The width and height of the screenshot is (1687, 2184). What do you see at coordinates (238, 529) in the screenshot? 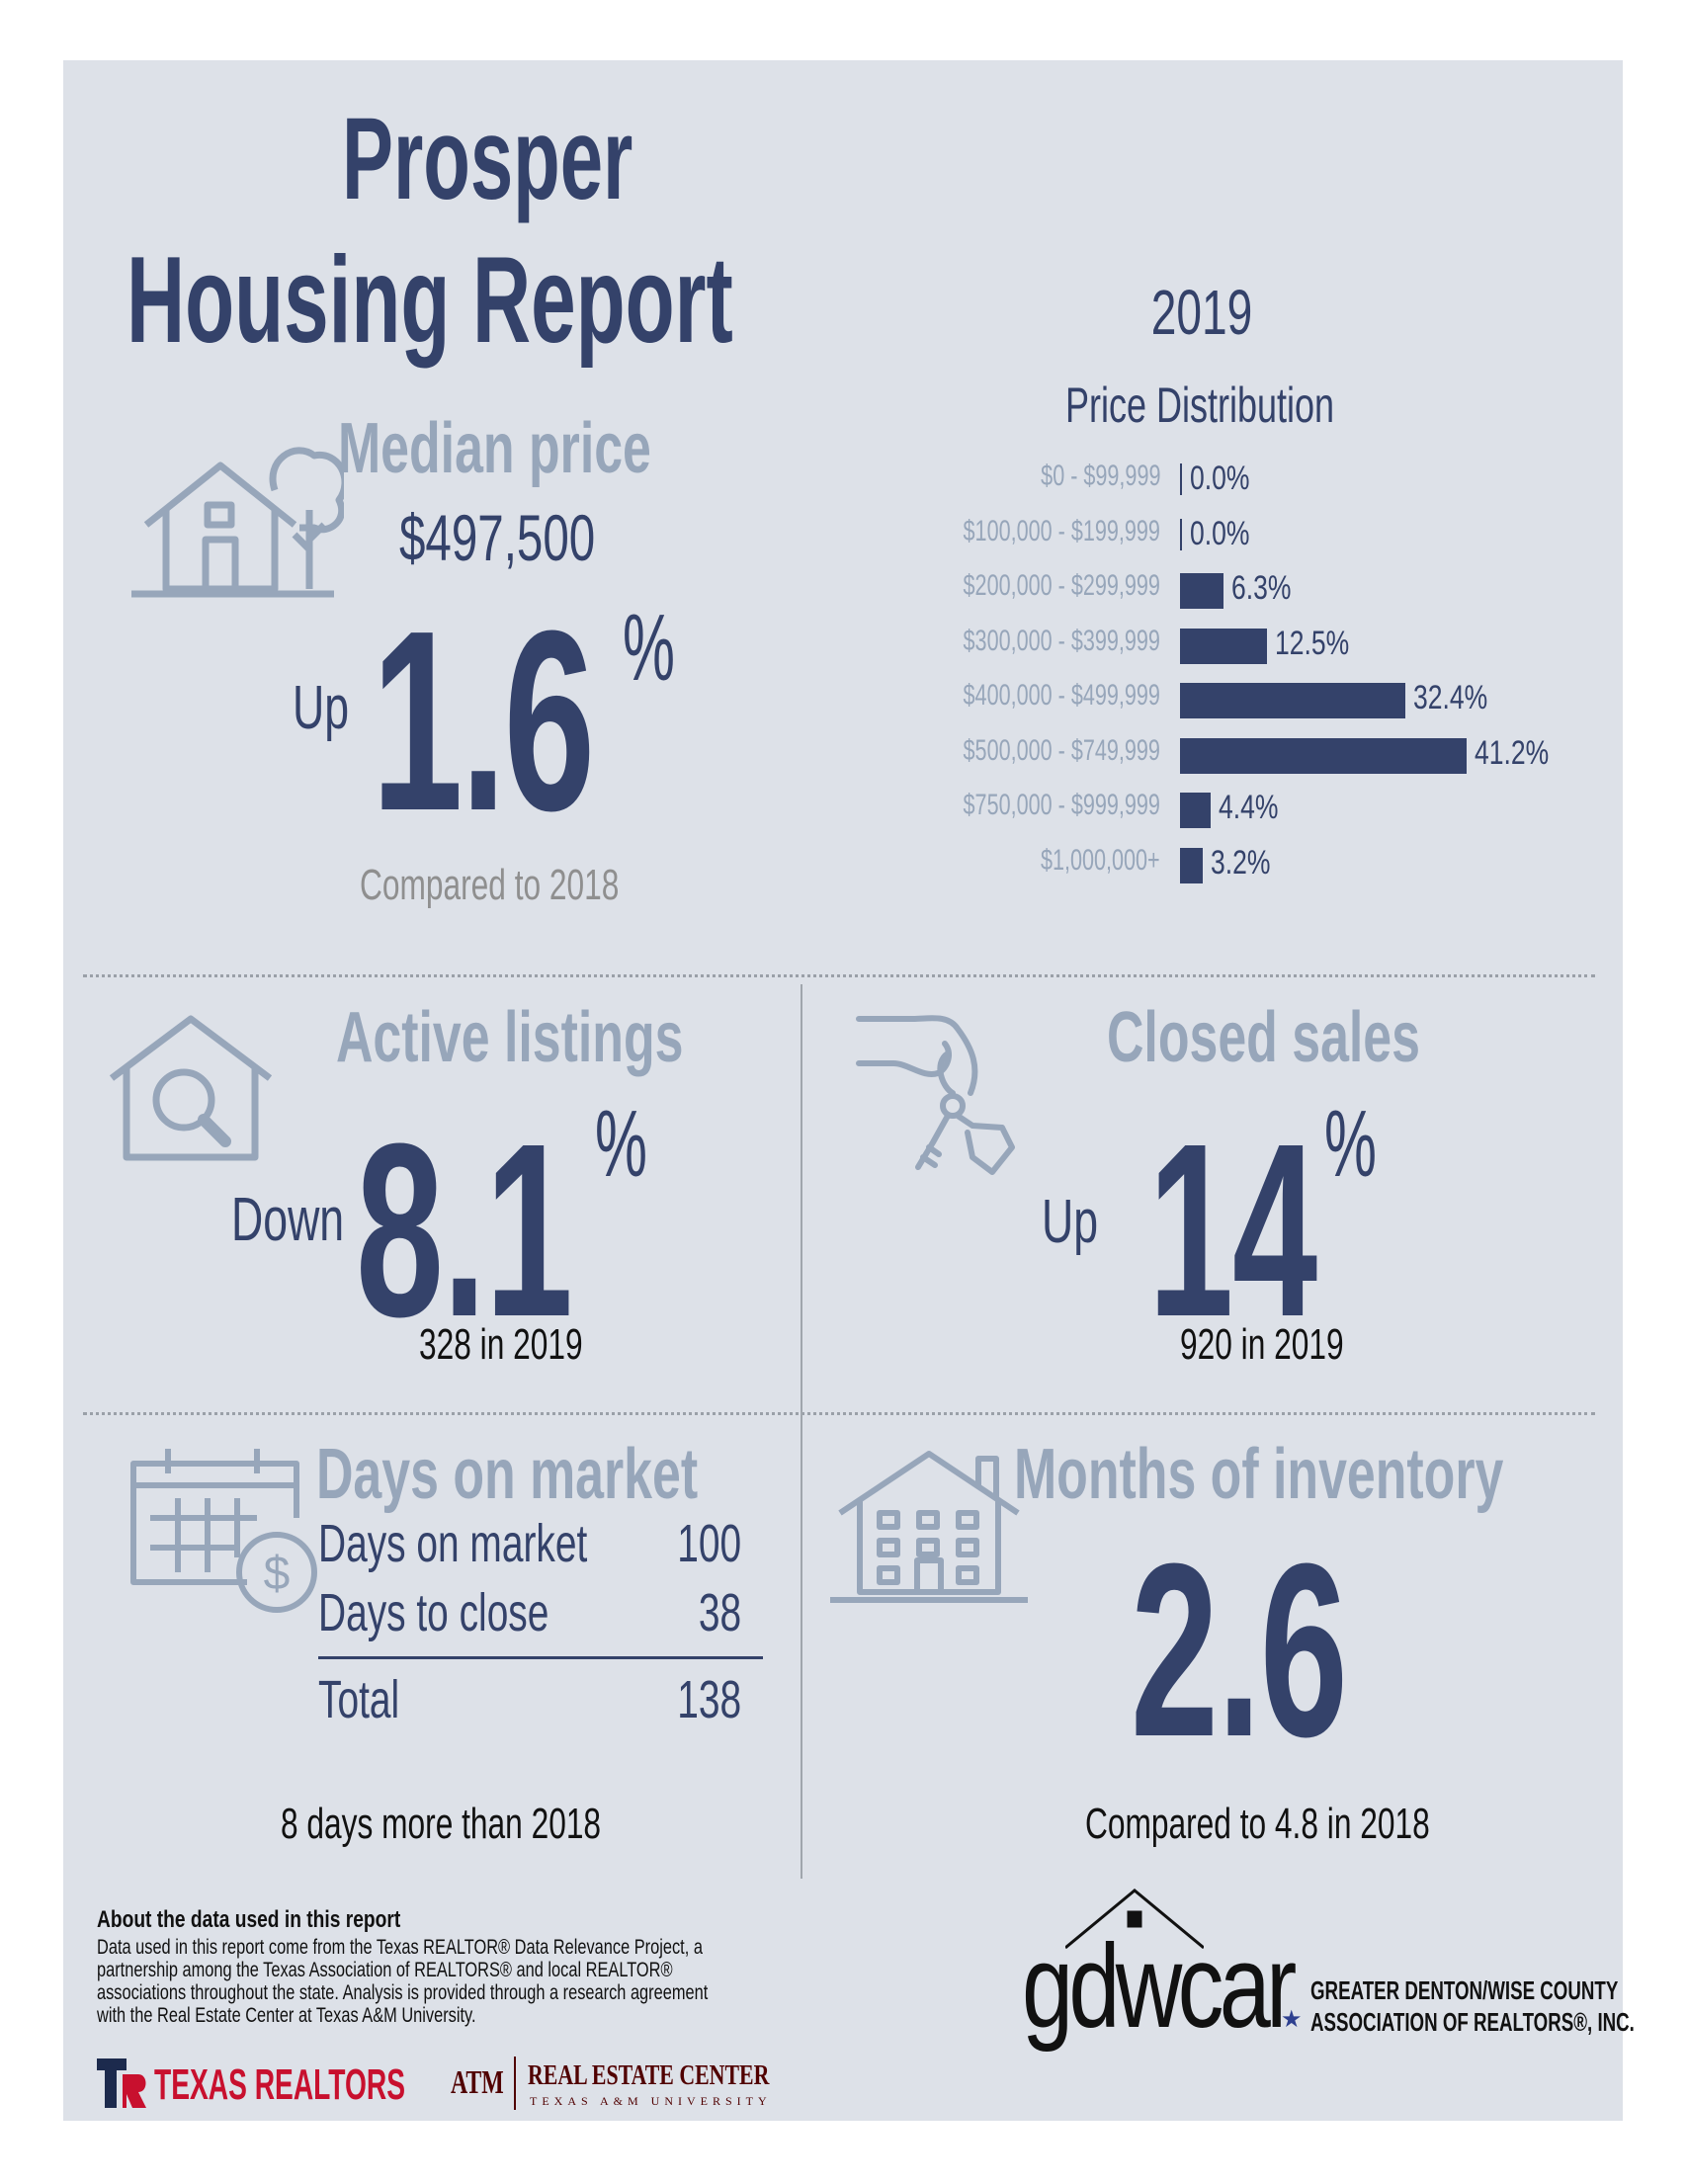
I see `house-tree-icon` at bounding box center [238, 529].